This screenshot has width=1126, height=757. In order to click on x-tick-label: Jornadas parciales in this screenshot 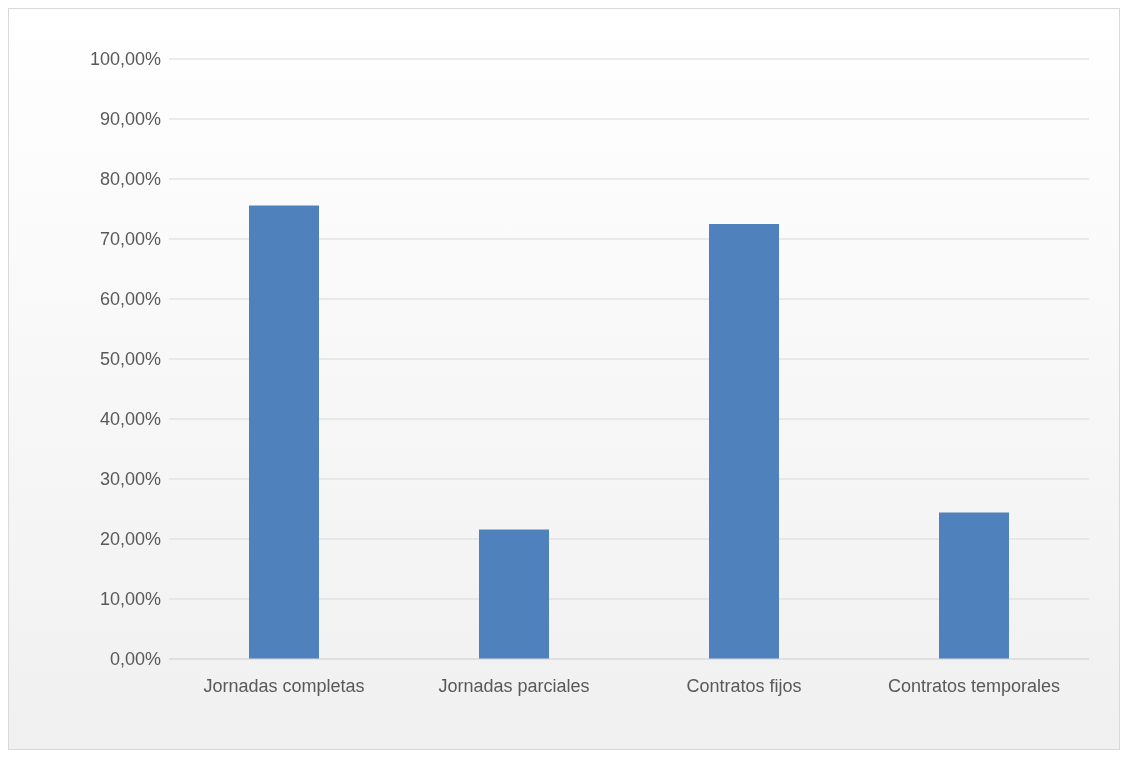, I will do `click(514, 685)`.